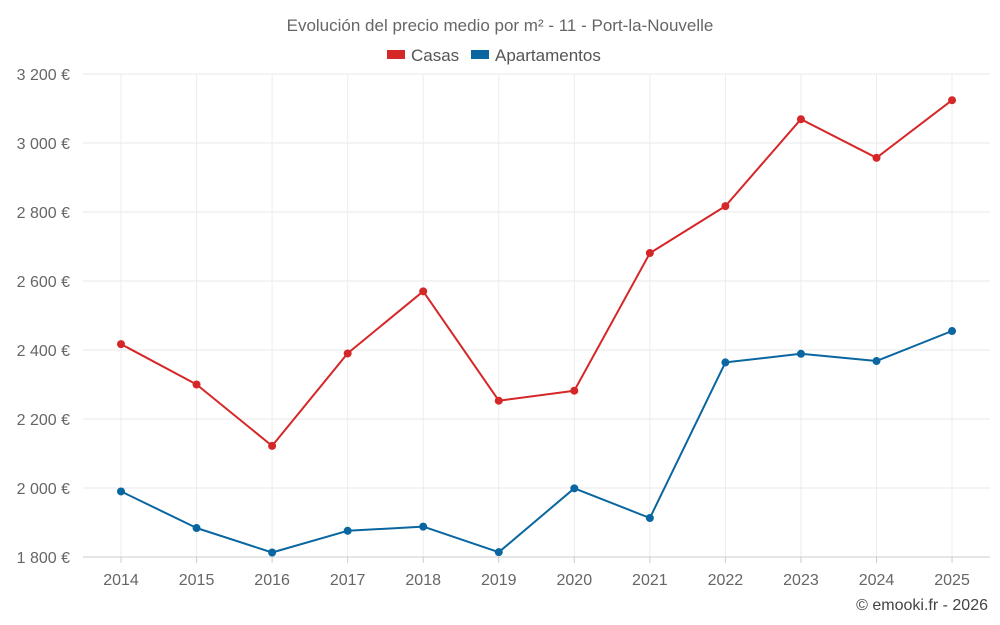 Image resolution: width=1000 pixels, height=625 pixels. I want to click on y-tick-label: 2 200 €, so click(43, 420).